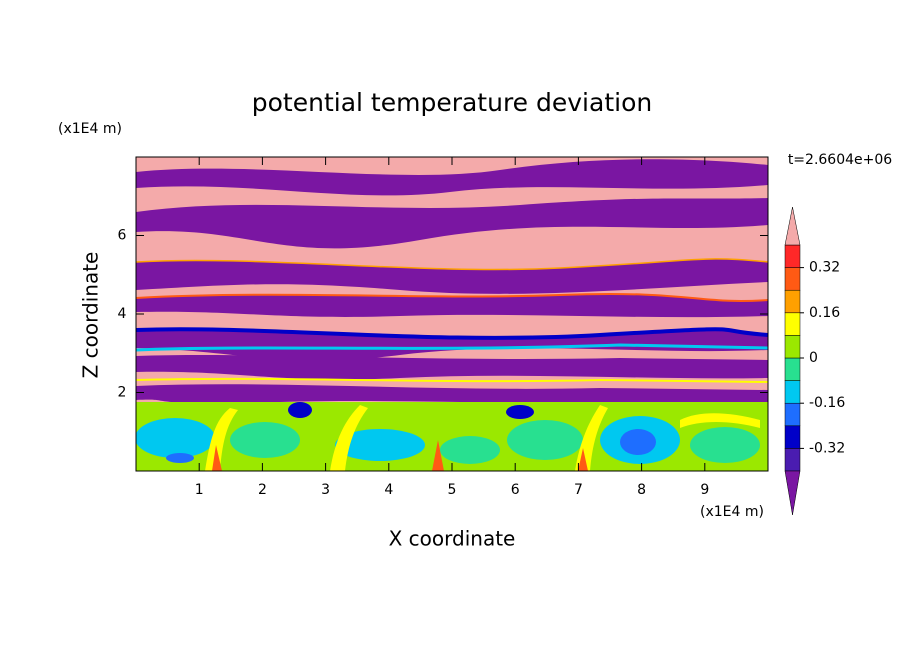 This screenshot has width=904, height=654. Describe the element at coordinates (792, 226) in the screenshot. I see `colorbar-over` at that location.